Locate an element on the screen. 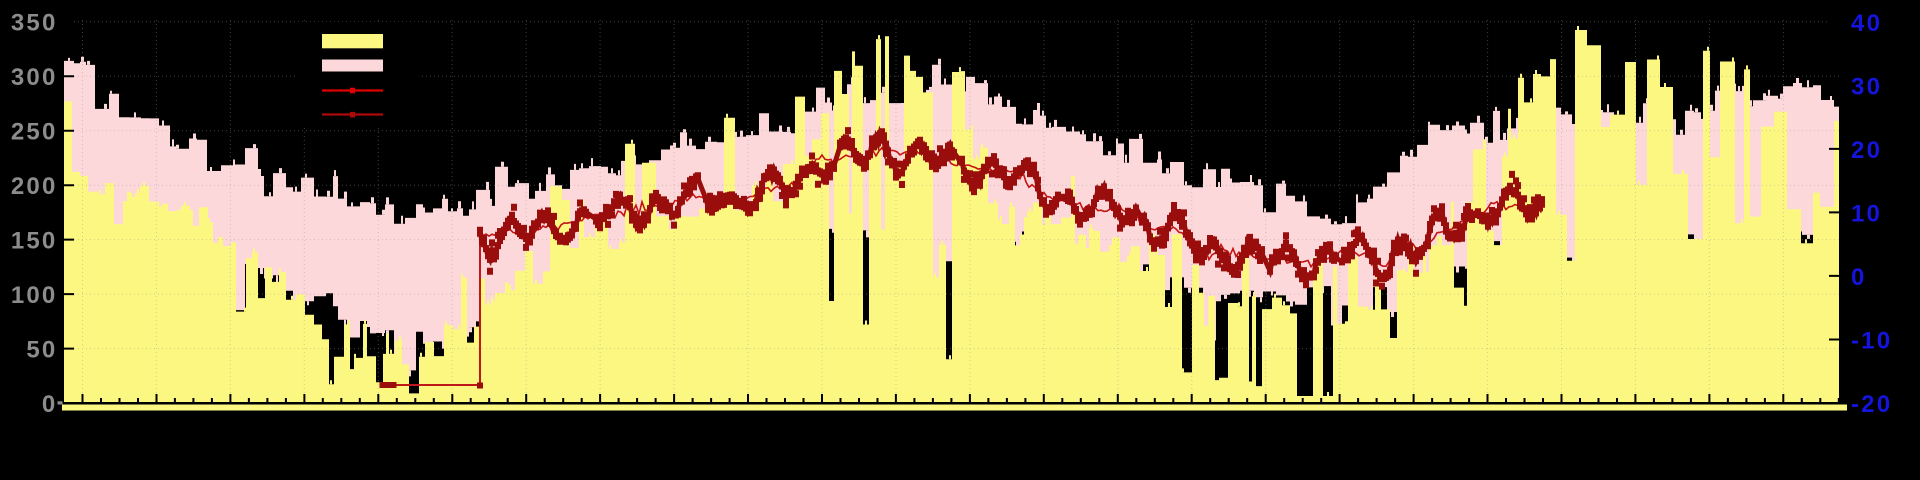 This screenshot has width=1920, height=480. svg-text: 100 is located at coordinates (34, 295).